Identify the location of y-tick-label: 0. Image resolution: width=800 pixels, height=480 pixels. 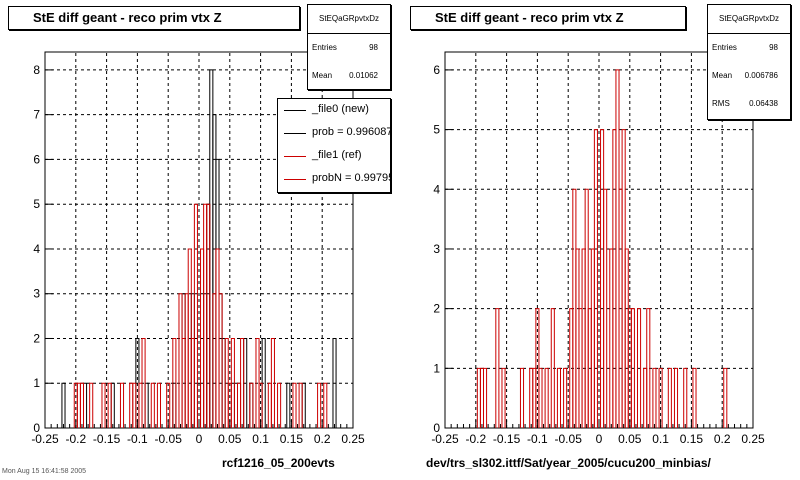
(36, 428).